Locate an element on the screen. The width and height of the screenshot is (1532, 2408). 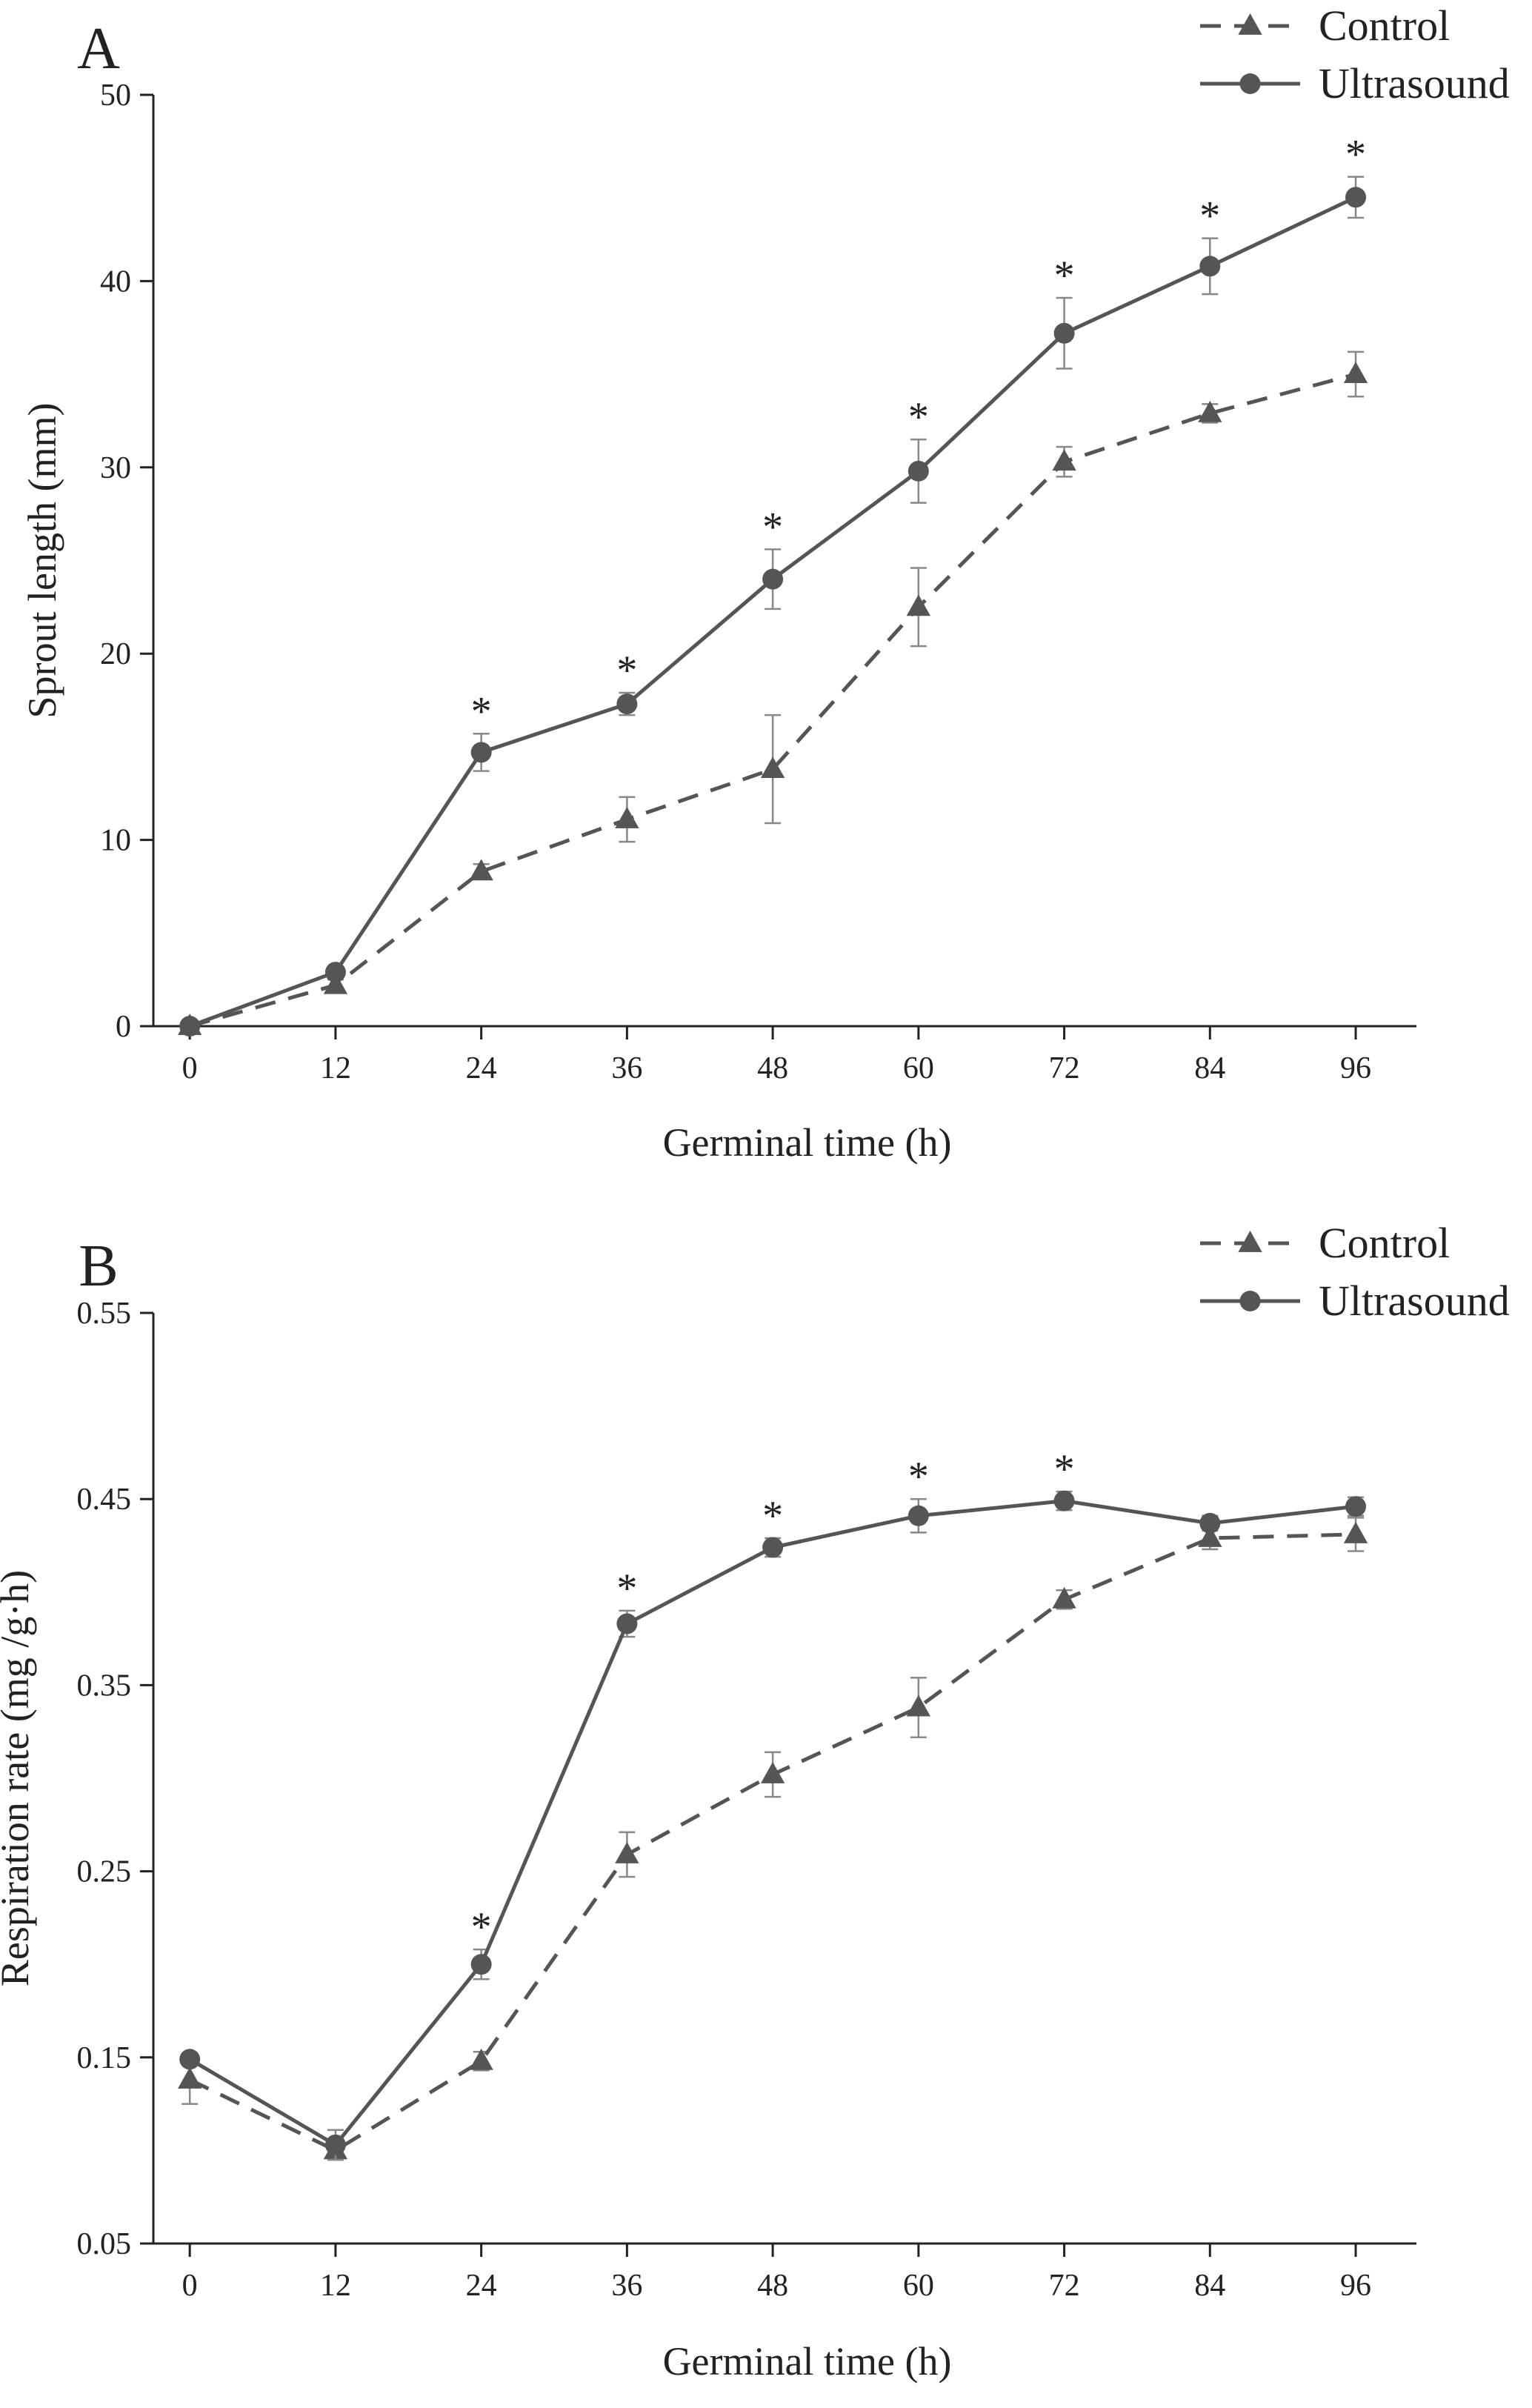
y-tick-label: 0.45 is located at coordinates (104, 1500).